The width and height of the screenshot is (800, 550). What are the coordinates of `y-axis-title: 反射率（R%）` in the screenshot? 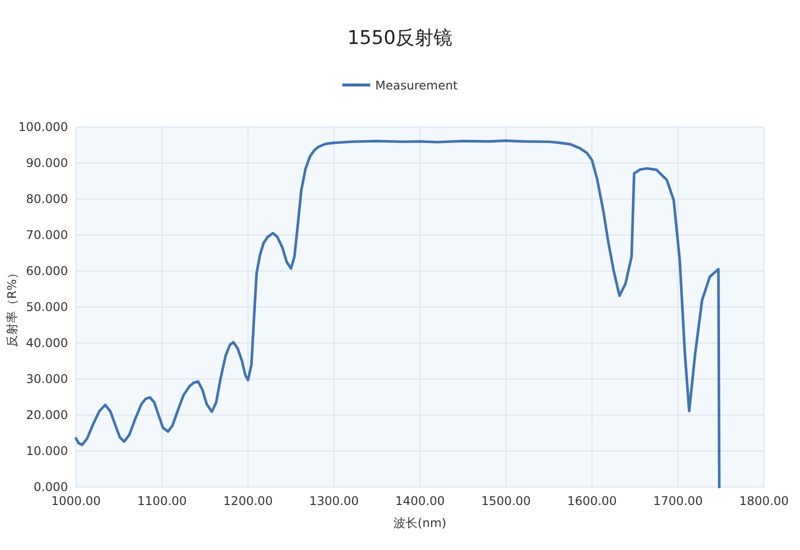 It's located at (12, 307).